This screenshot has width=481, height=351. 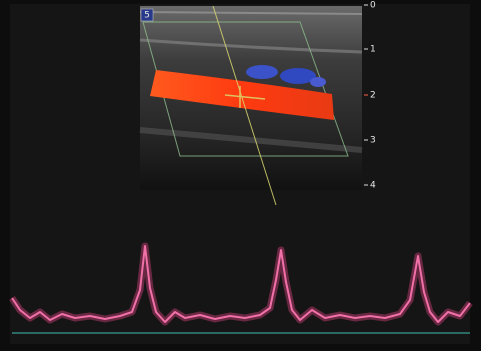 What do you see at coordinates (373, 96) in the screenshot?
I see `depth-label: 2` at bounding box center [373, 96].